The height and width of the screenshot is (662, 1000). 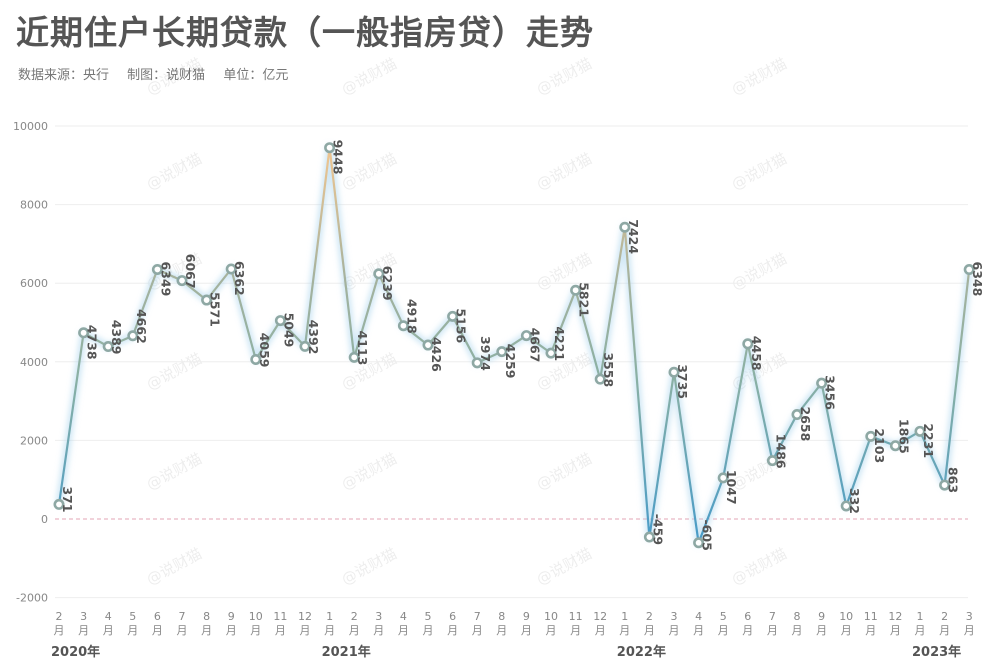 What do you see at coordinates (526, 616) in the screenshot?
I see `x-tick-month: 9` at bounding box center [526, 616].